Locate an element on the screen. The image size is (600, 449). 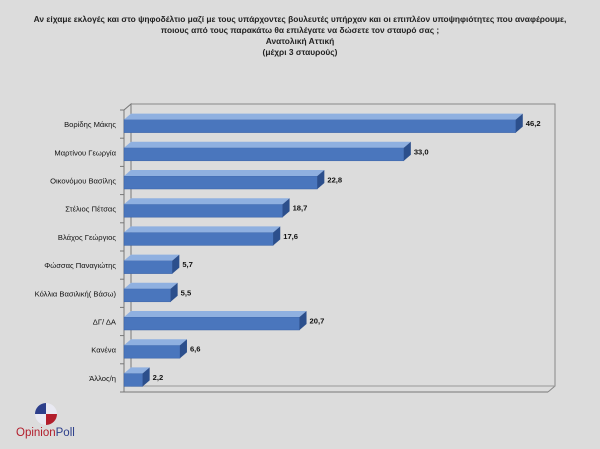
category-label: Βορίδης Μάκης is located at coordinates (90, 124).